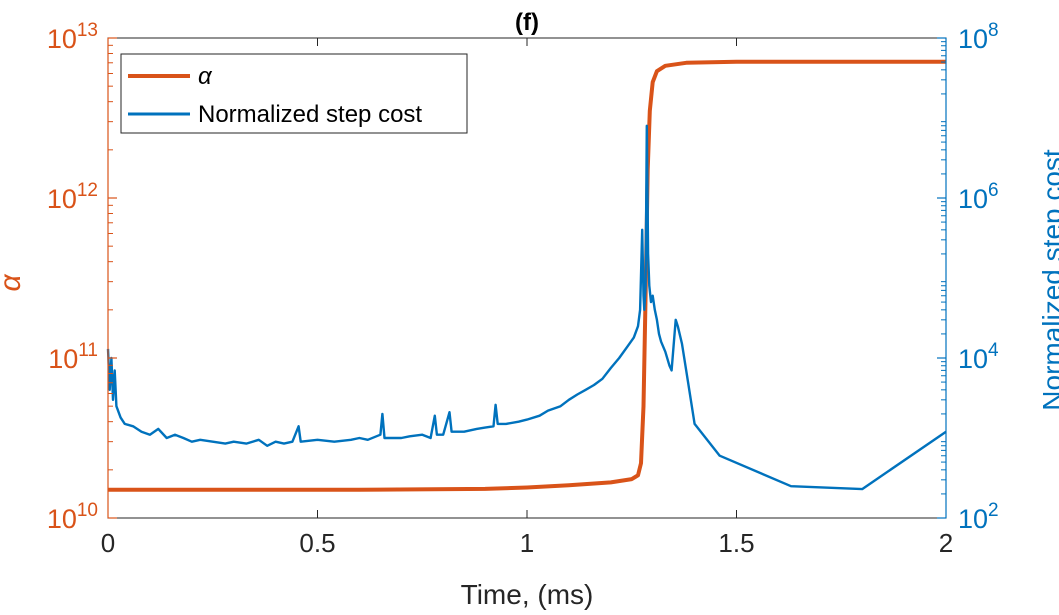 This screenshot has width=1059, height=615. Describe the element at coordinates (736, 543) in the screenshot. I see `x-tick-label: 1.5` at that location.